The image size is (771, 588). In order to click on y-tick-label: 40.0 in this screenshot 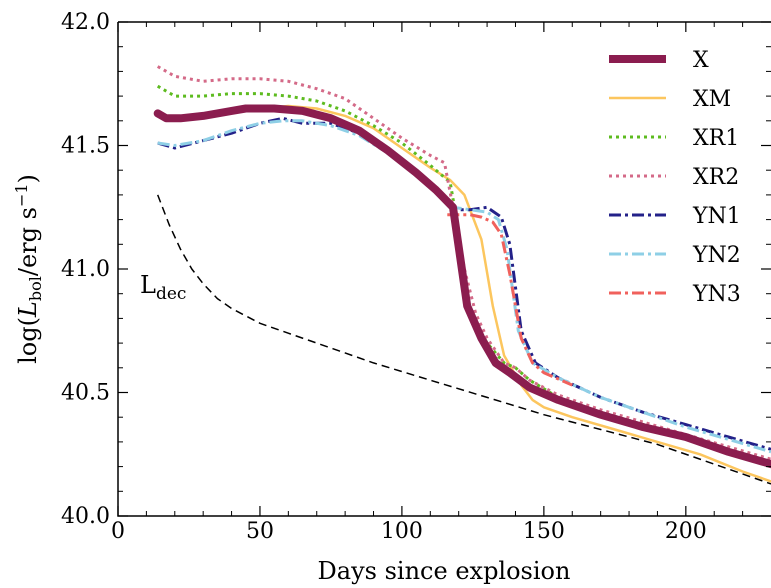, I will do `click(85, 516)`.